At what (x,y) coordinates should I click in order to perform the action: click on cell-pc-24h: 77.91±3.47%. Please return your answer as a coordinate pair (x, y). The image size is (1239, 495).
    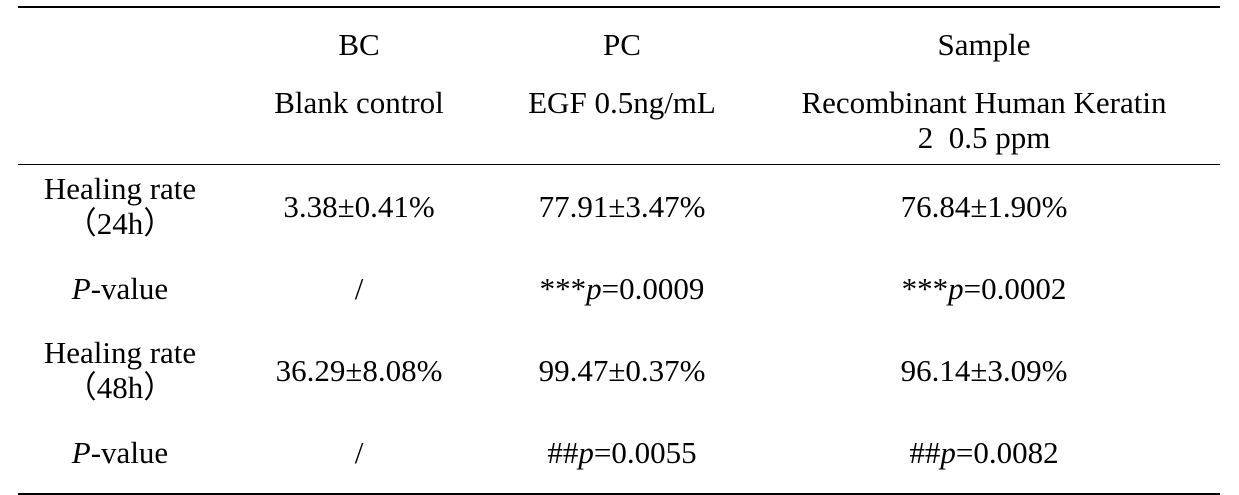
    Looking at the image, I should click on (622, 206).